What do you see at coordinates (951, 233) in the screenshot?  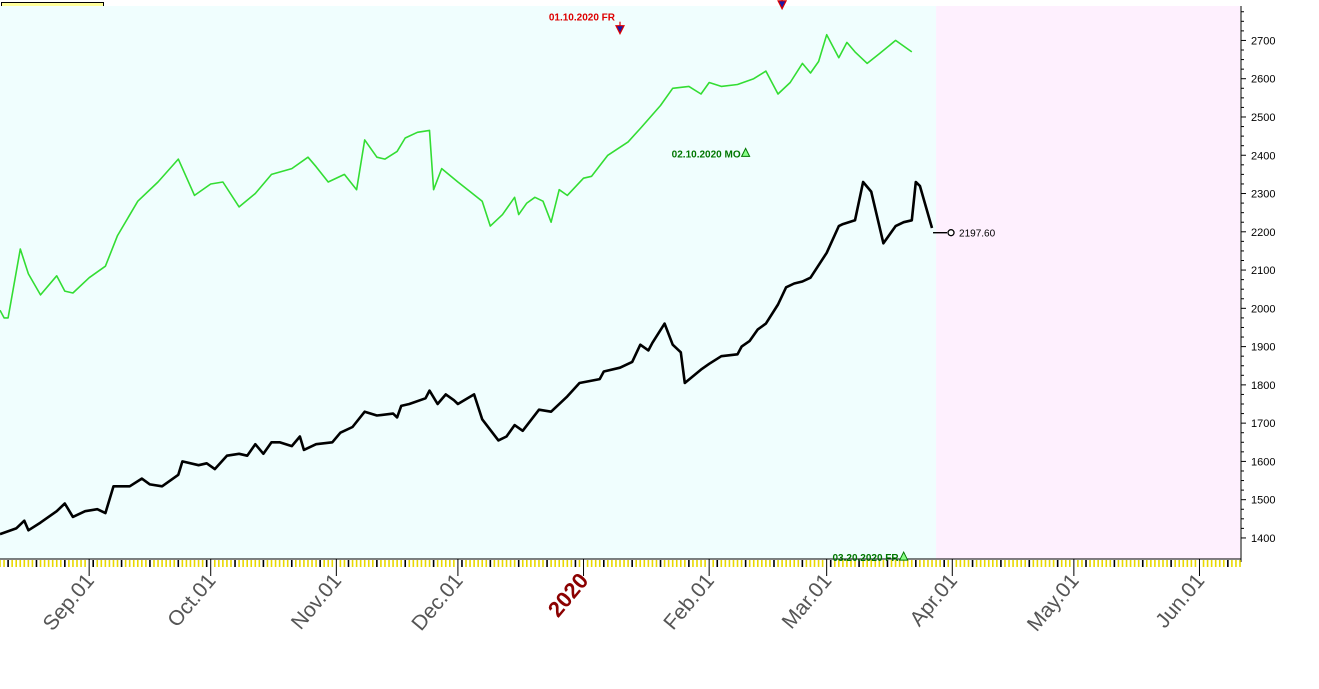 I see `last-value-marker` at bounding box center [951, 233].